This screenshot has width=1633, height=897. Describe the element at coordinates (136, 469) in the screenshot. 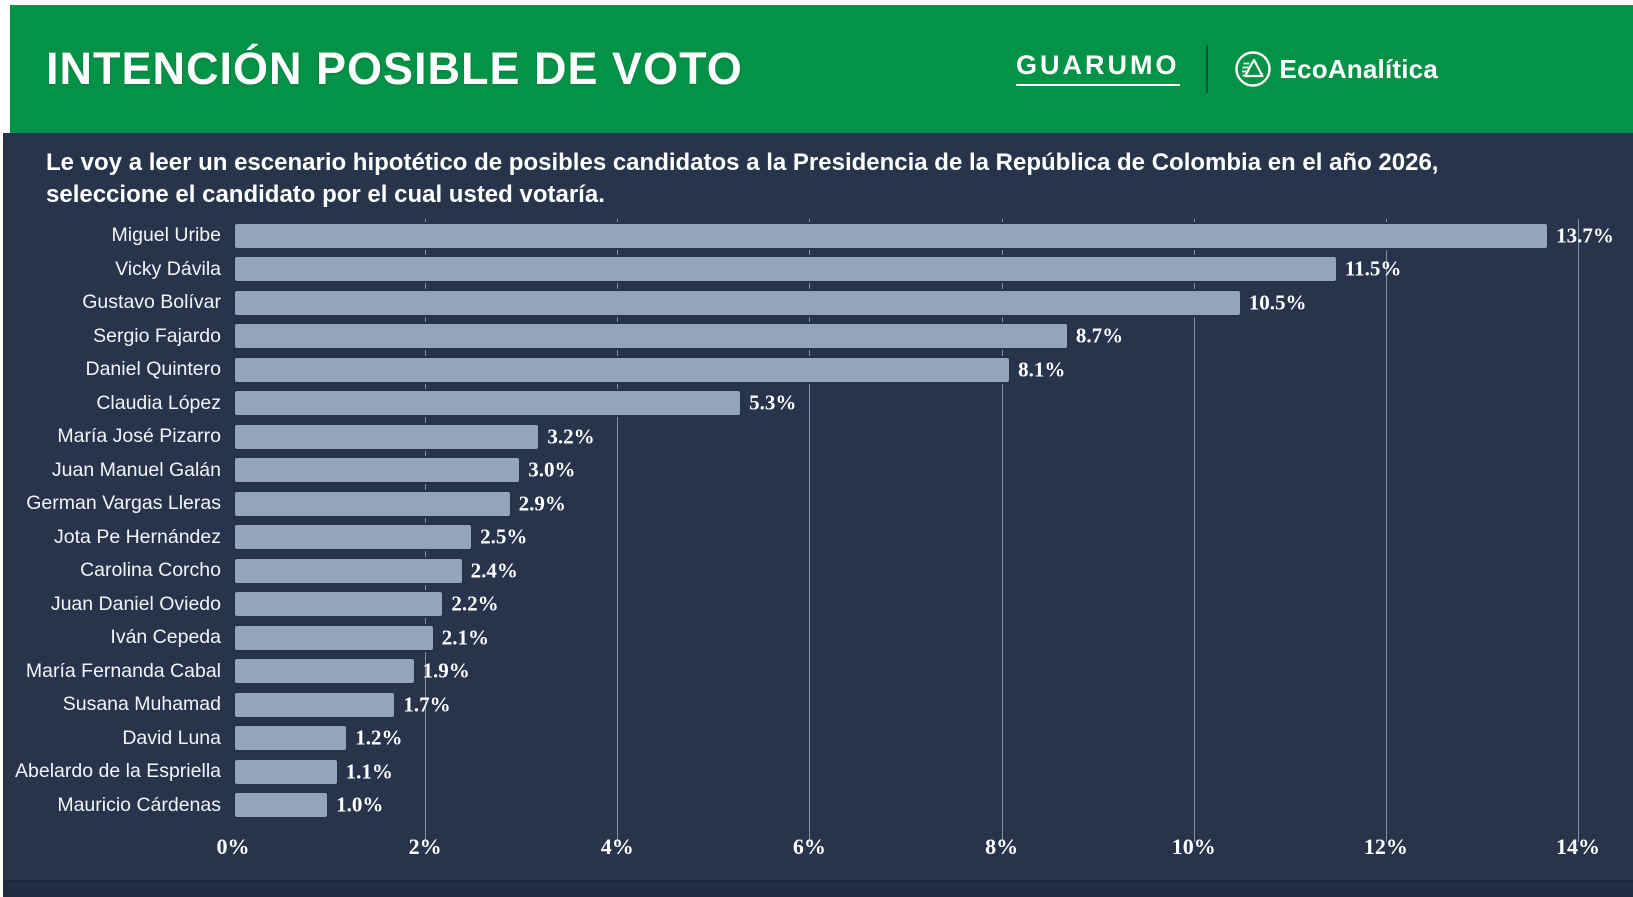

I see `category-label: Juan Manuel Galán` at that location.